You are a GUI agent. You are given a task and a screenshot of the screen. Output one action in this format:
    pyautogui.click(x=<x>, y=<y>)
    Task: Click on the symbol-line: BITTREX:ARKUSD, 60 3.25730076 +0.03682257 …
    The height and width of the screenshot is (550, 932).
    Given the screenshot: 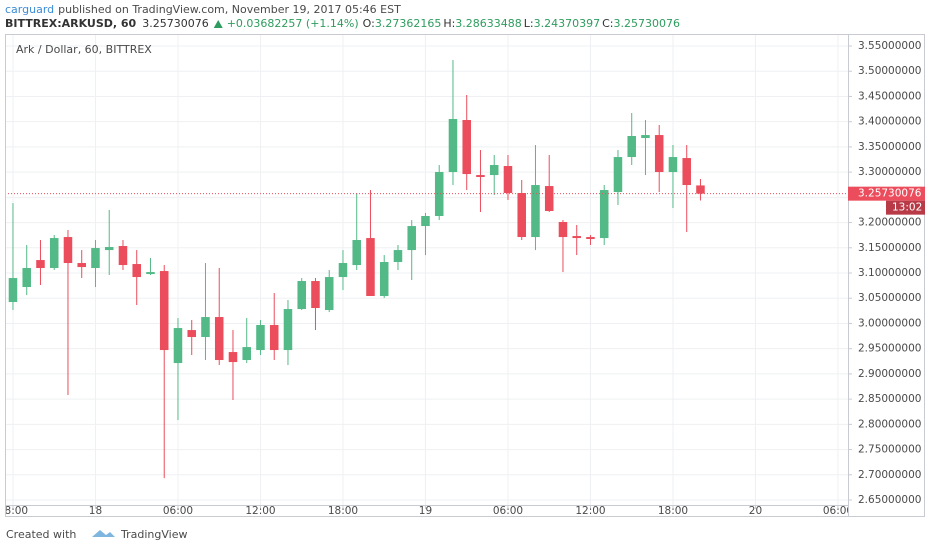 What is the action you would take?
    pyautogui.click(x=342, y=23)
    